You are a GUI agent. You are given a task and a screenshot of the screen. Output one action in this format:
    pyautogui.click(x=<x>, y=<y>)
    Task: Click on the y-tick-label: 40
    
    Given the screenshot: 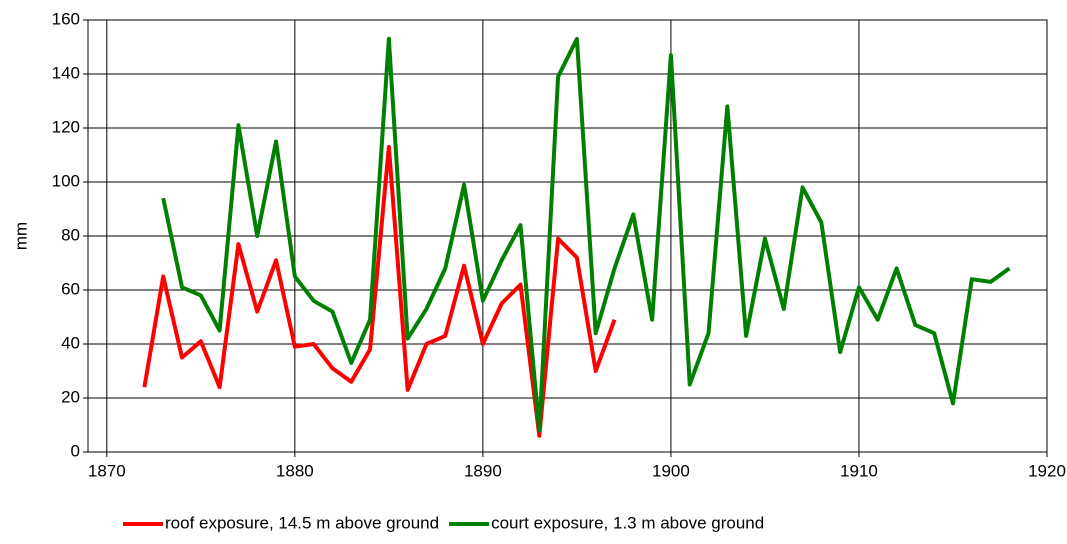 What is the action you would take?
    pyautogui.click(x=70, y=342)
    